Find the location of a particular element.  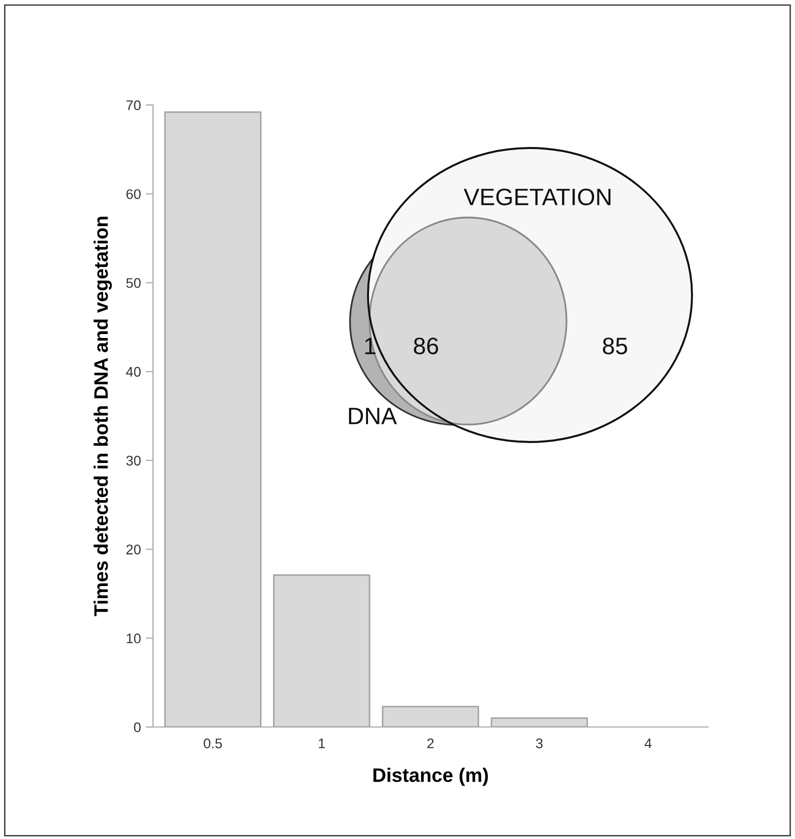

y-tick-label: 0 is located at coordinates (137, 727).